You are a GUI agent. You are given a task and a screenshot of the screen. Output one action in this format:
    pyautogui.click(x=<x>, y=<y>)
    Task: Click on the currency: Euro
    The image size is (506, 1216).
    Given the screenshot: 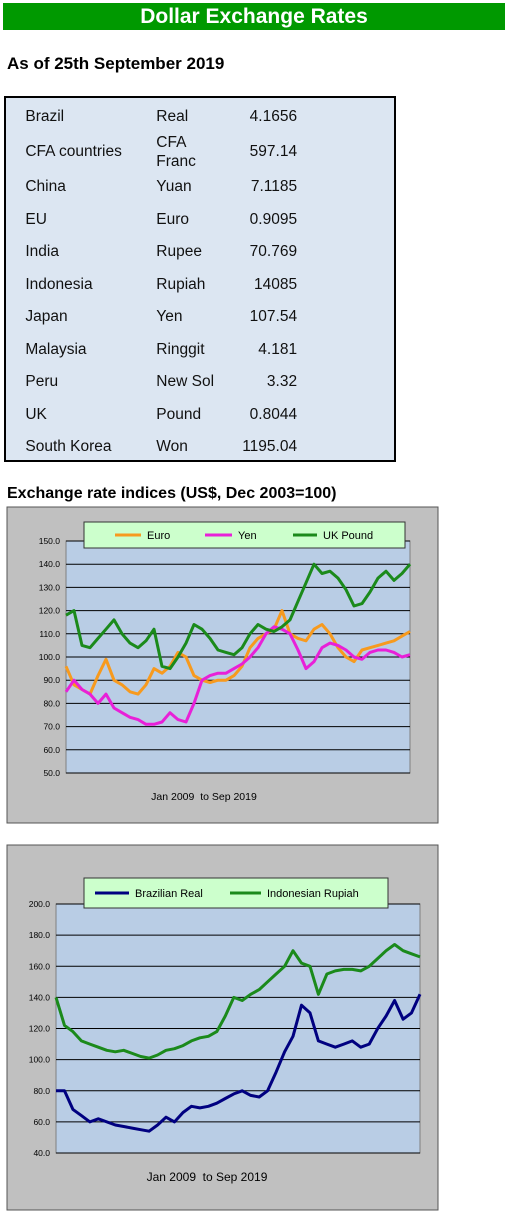 What is the action you would take?
    pyautogui.click(x=173, y=219)
    